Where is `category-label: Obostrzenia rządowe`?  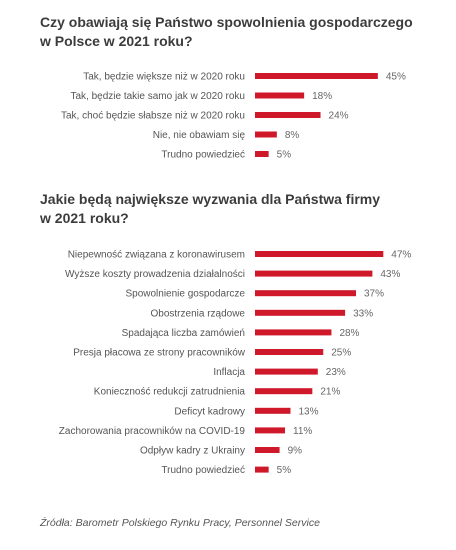
category-label: Obostrzenia rządowe is located at coordinates (198, 313).